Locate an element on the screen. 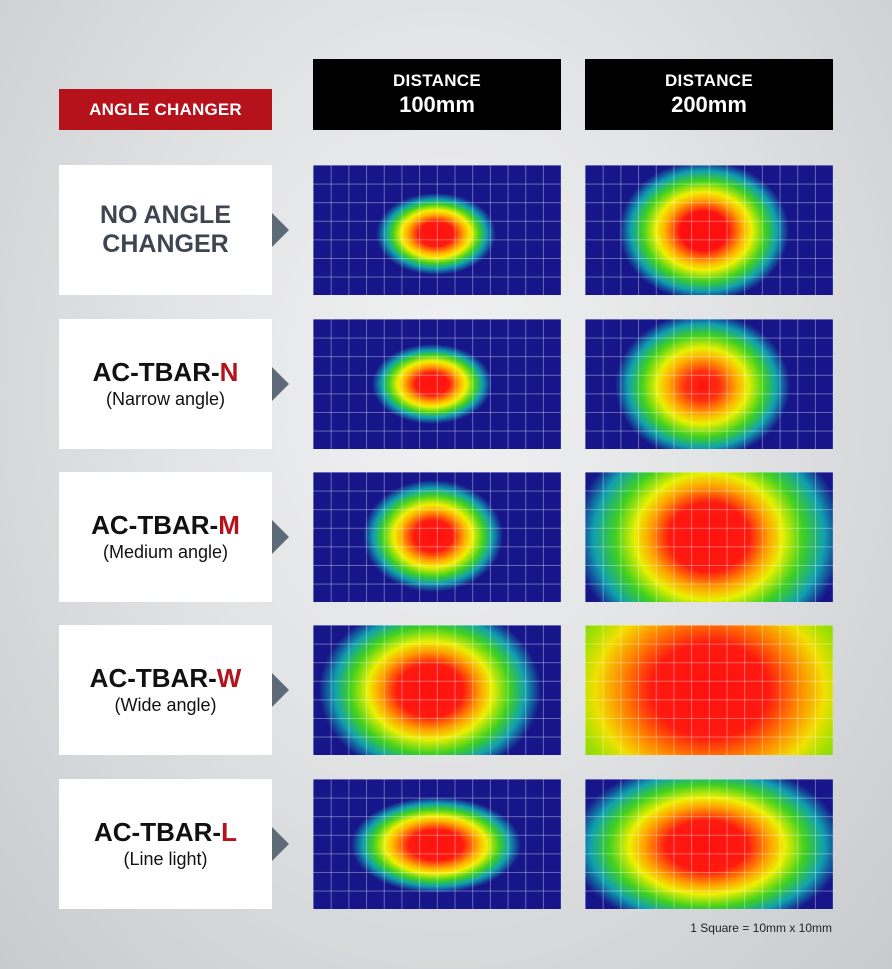 This screenshot has width=892, height=969. heatmap-n-100mm is located at coordinates (437, 384).